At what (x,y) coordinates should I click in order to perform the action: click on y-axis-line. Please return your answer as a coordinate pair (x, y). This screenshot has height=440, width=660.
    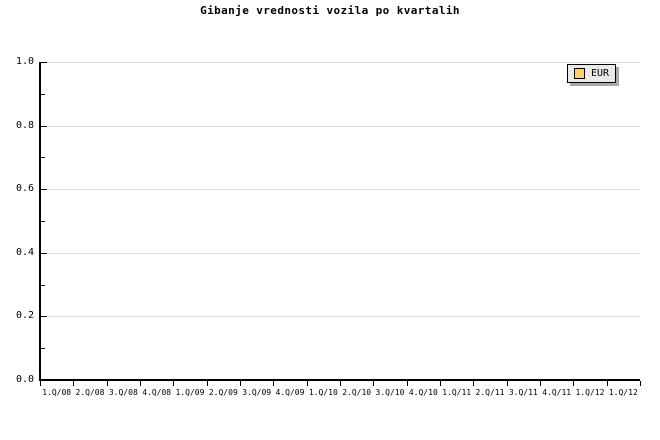
    Looking at the image, I should click on (40, 221).